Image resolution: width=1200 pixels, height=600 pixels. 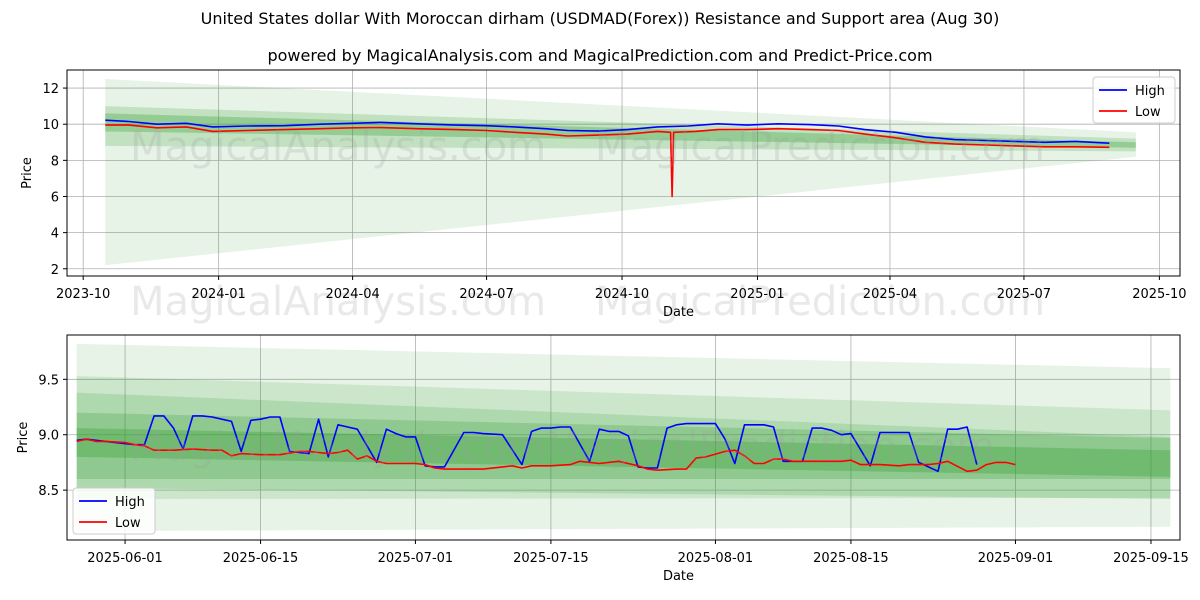 I want to click on x-tick-label: 2025-09-01, so click(x=1016, y=558).